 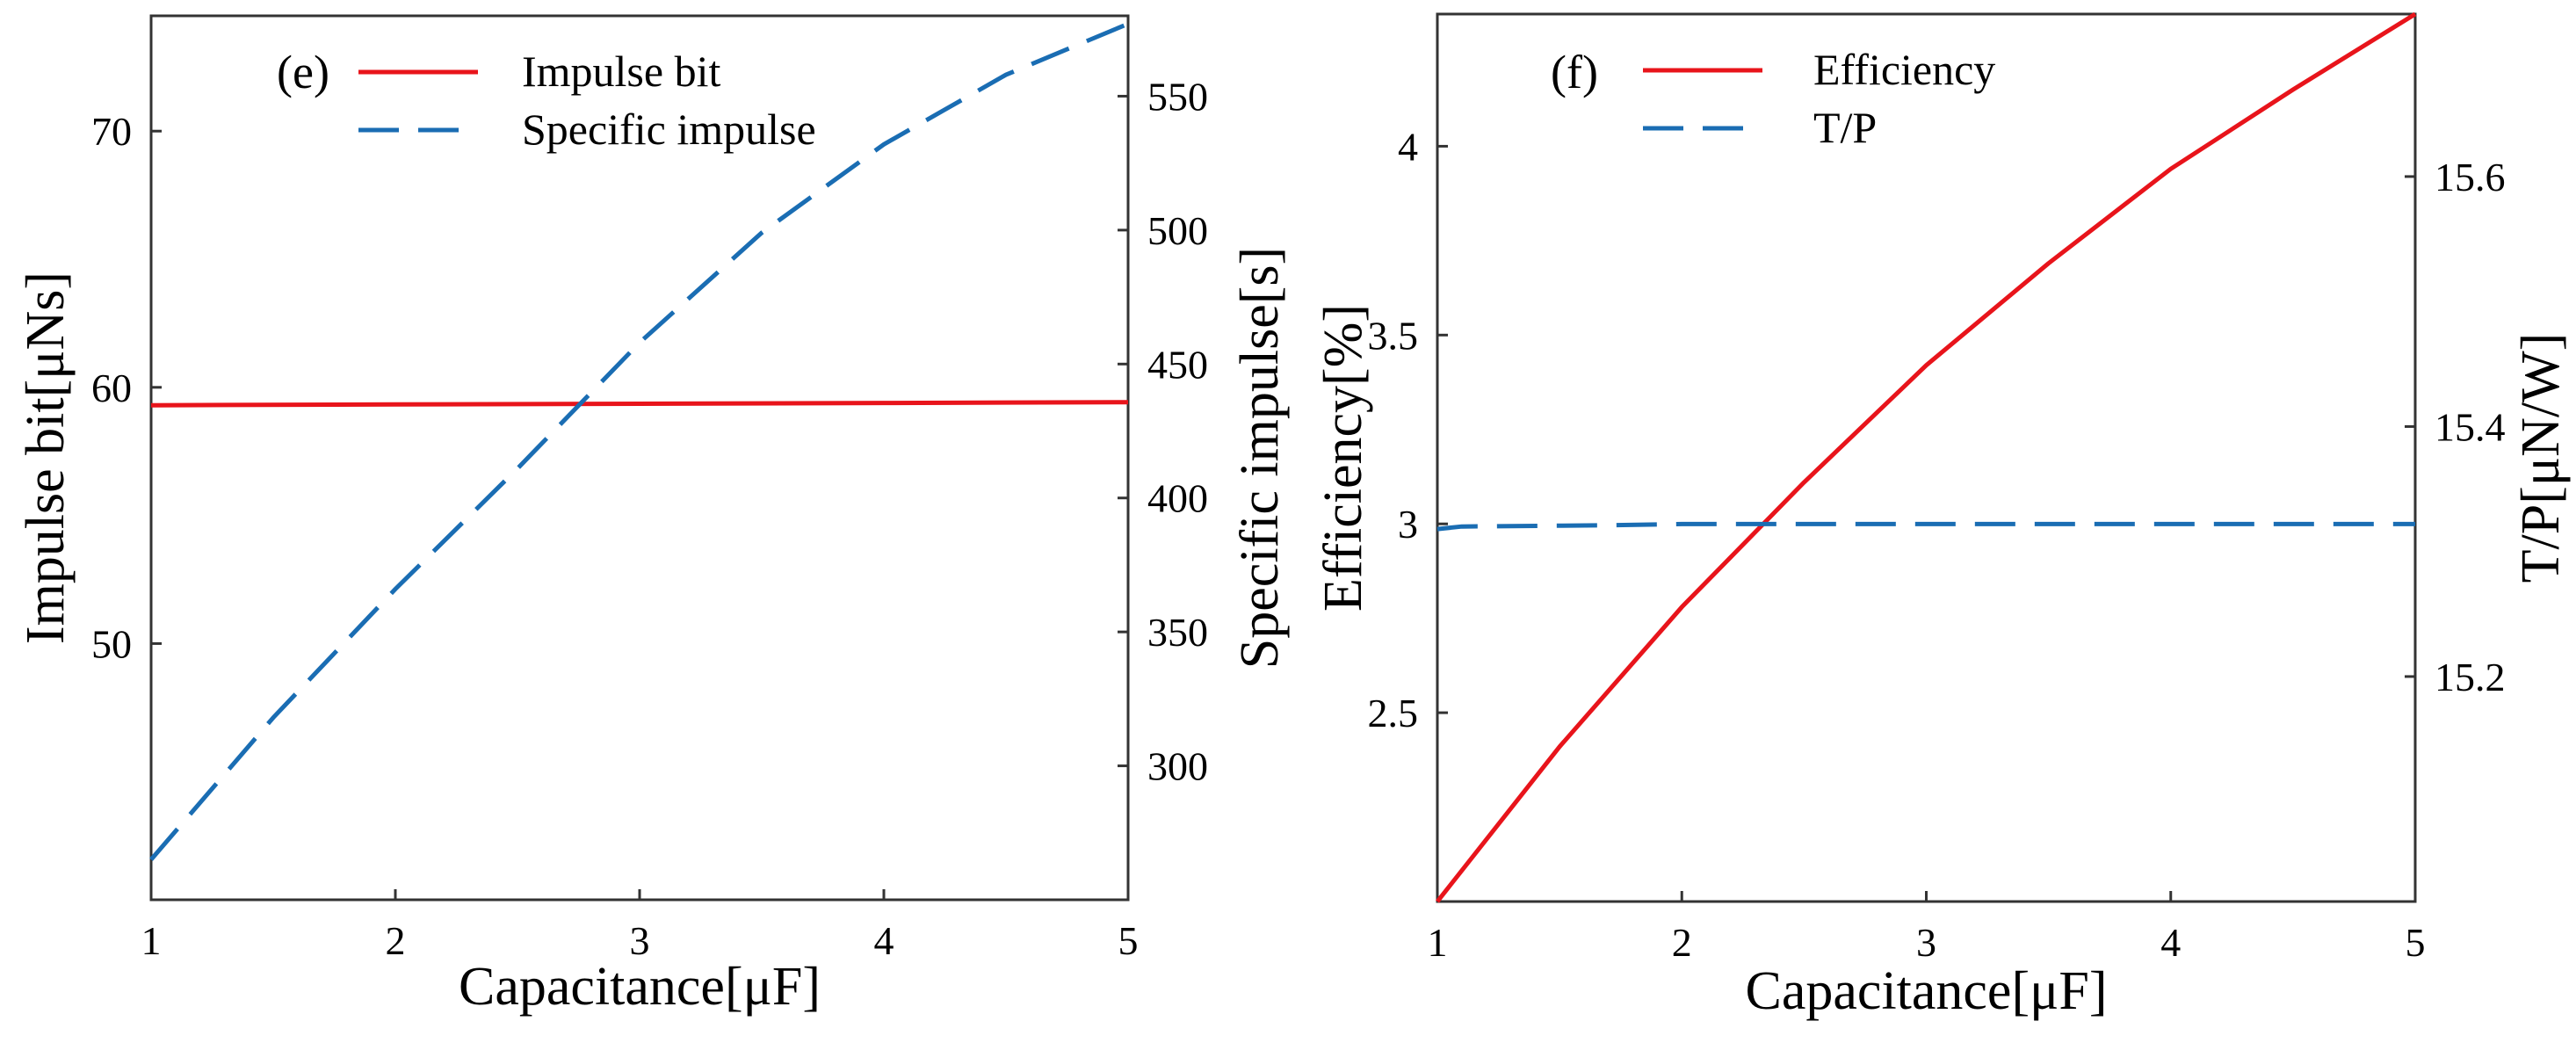 What do you see at coordinates (669, 129) in the screenshot?
I see `legend-entry: Specific impulse` at bounding box center [669, 129].